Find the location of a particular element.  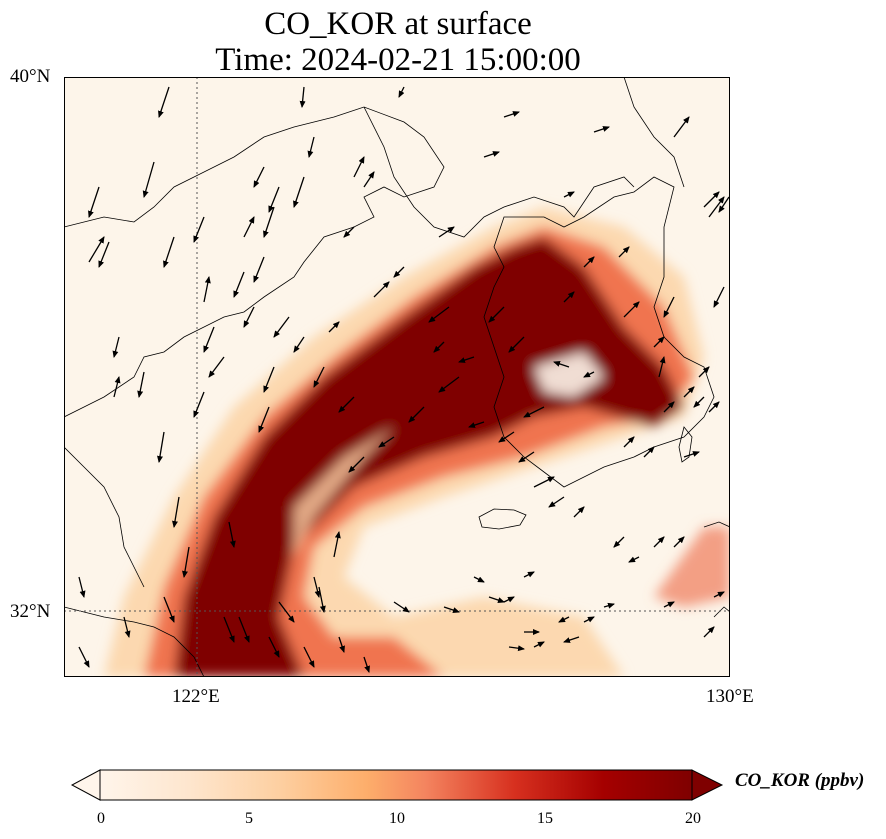

lon-tick-130e: 130°E is located at coordinates (730, 696).